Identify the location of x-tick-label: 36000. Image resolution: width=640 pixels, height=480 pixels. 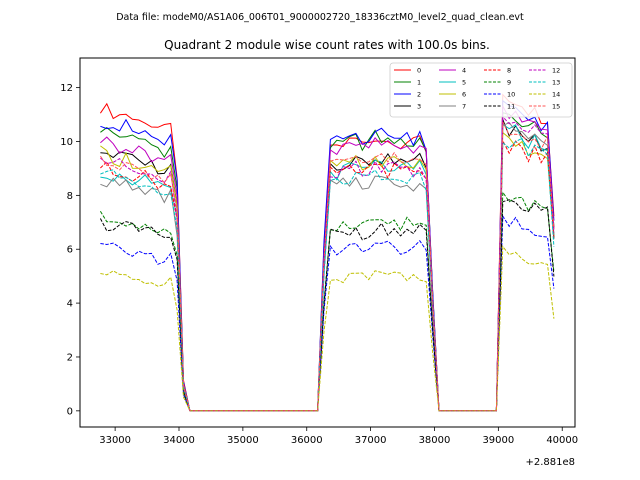
(307, 440).